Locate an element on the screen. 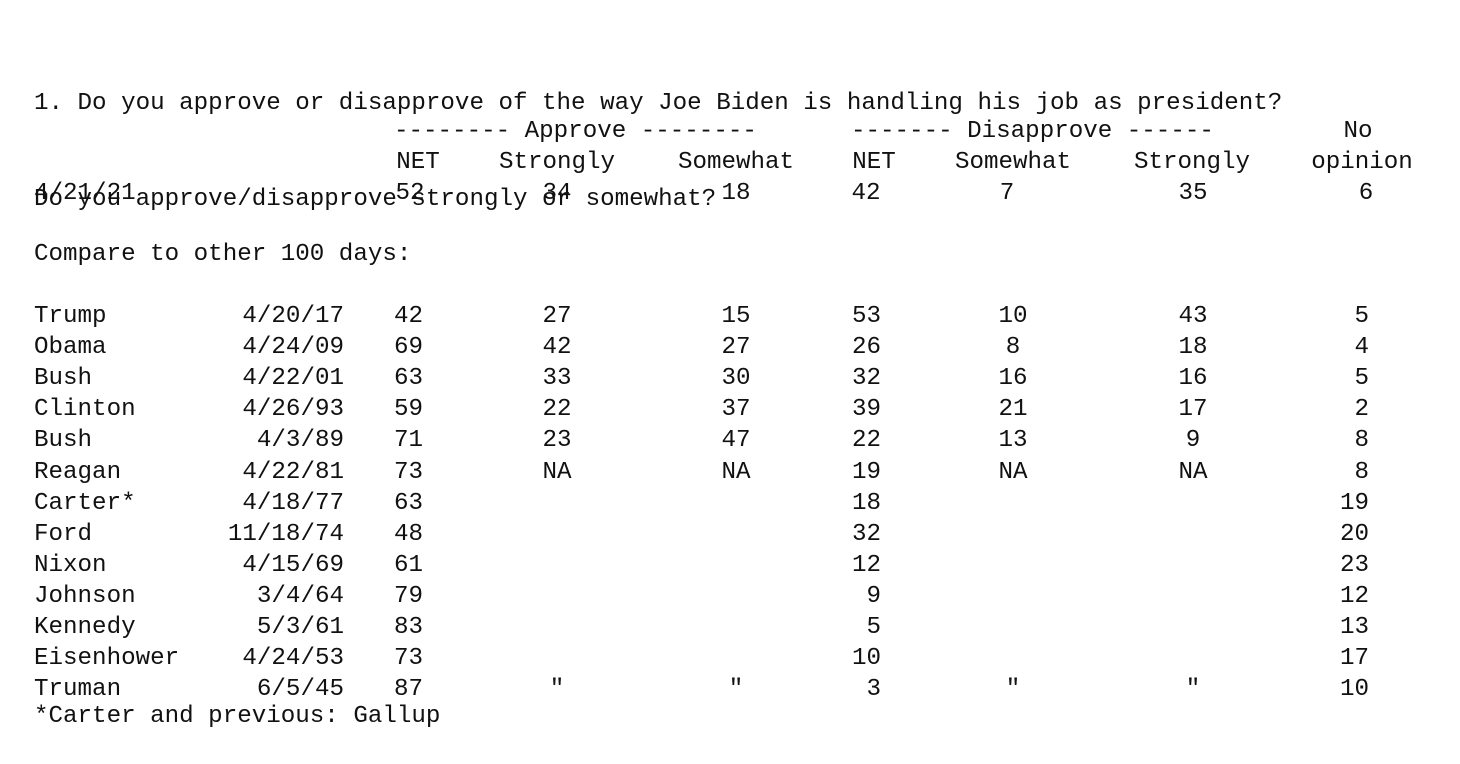  president-name: Kennedy is located at coordinates (85, 627).